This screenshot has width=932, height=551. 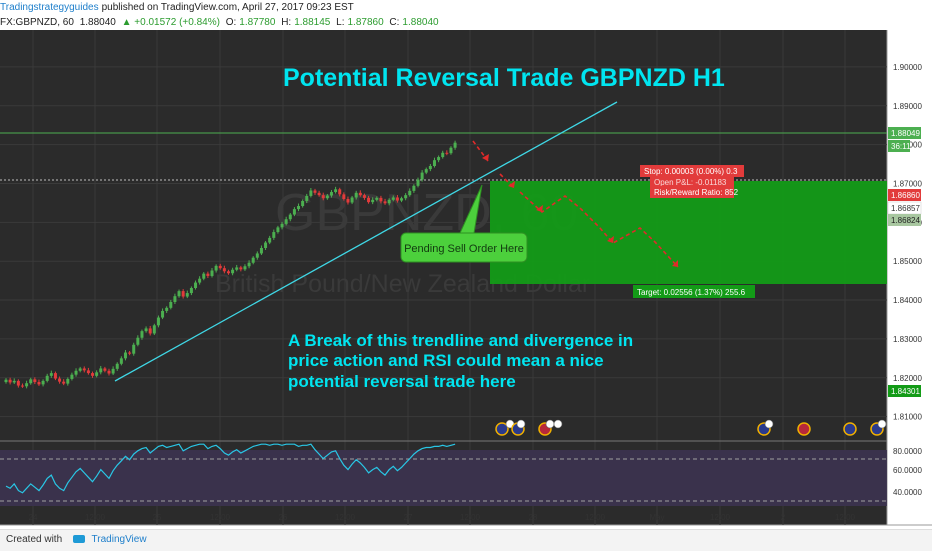 I want to click on y-tick-label: 1.84000, so click(x=907, y=300).